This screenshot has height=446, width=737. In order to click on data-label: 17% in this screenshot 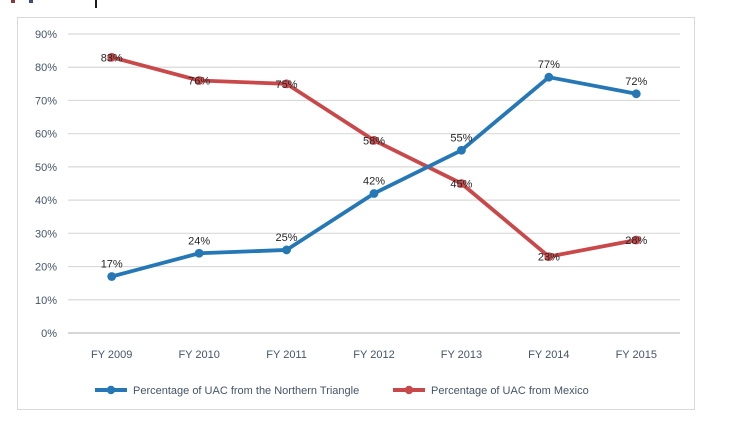, I will do `click(112, 265)`.